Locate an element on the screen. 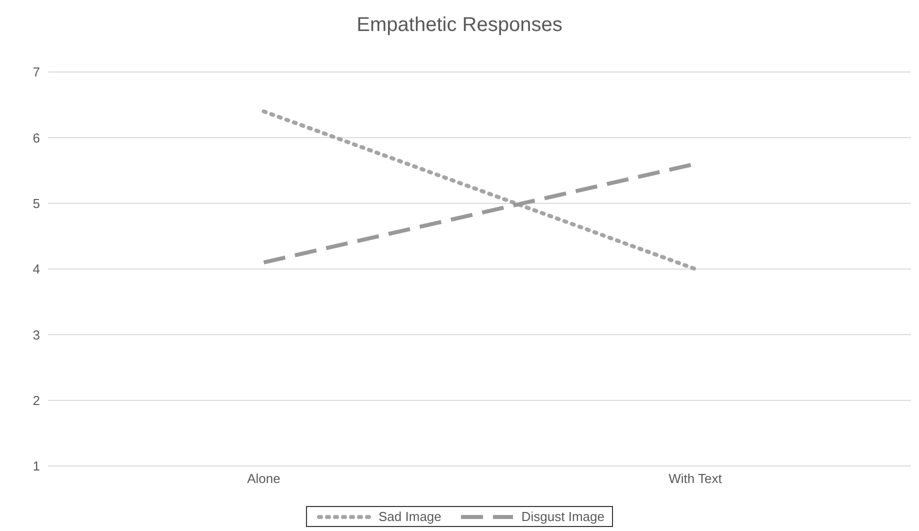 The height and width of the screenshot is (531, 919). y-tick-label: 1 is located at coordinates (36, 466).